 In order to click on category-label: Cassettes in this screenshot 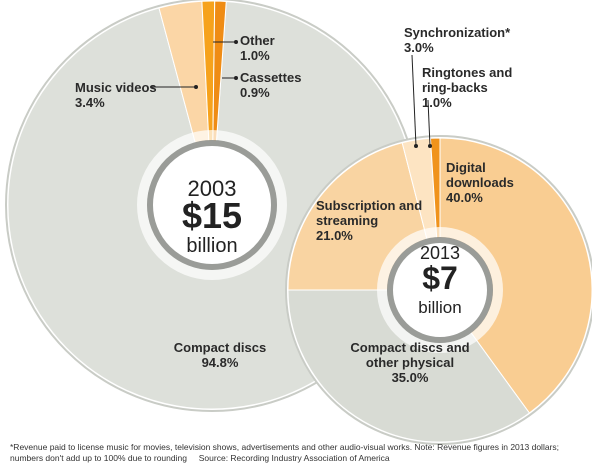, I will do `click(271, 77)`.